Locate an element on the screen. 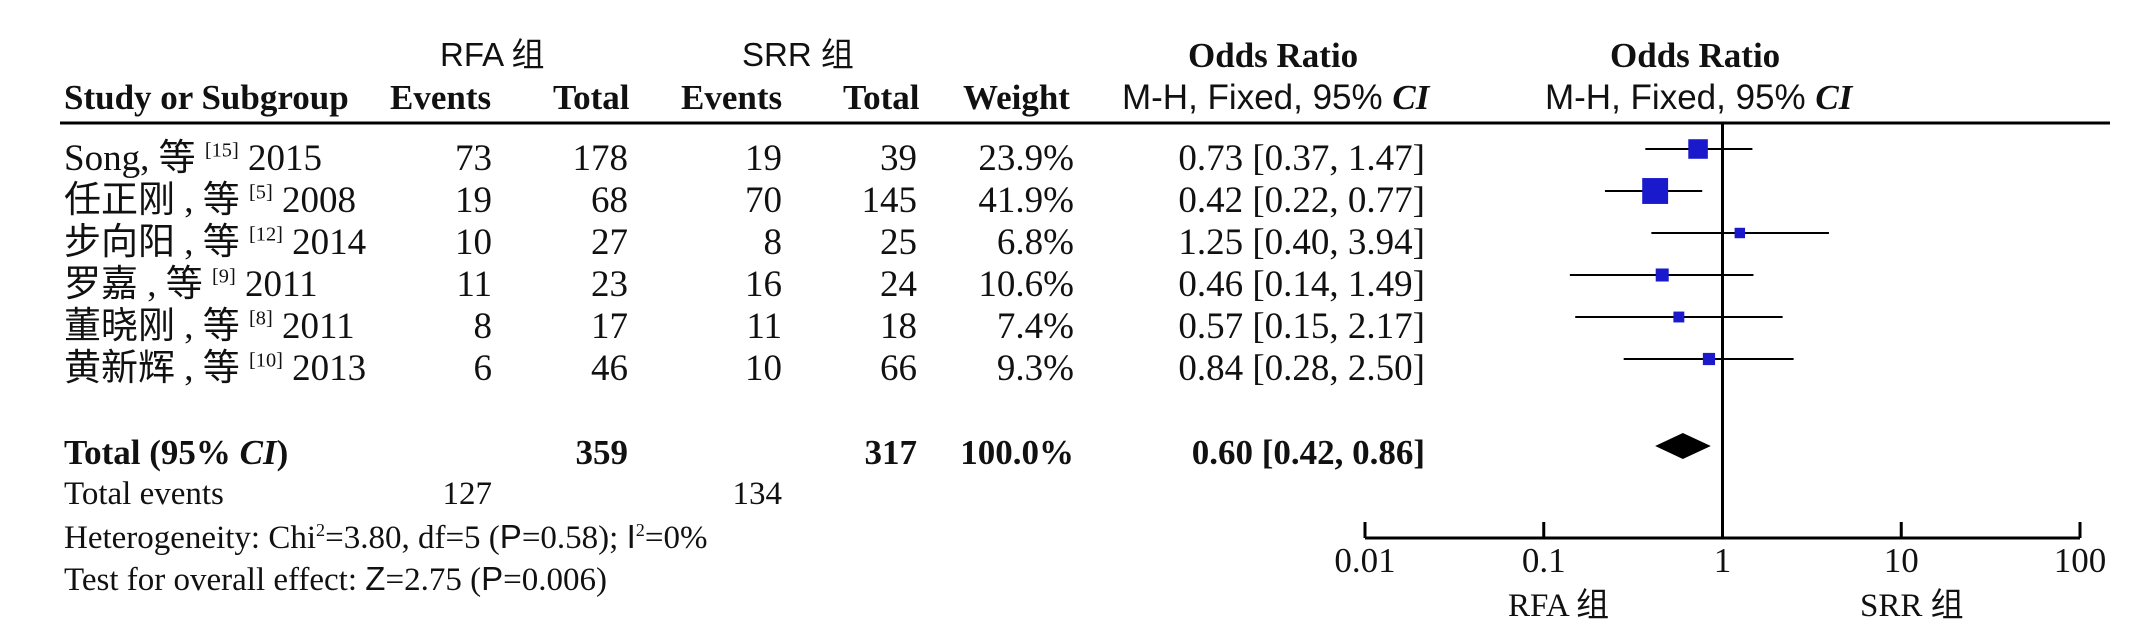 The image size is (2152, 631). study-group2-events: 19 is located at coordinates (763, 158).